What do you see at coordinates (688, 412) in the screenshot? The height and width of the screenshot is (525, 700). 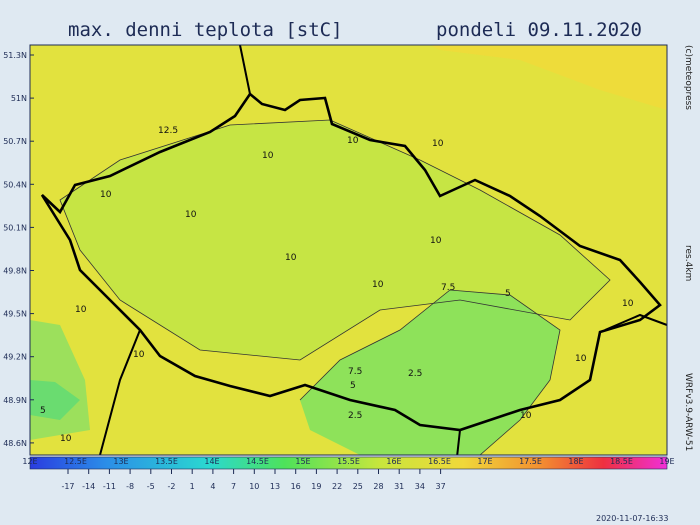 I see `model: WRFv3.9-ARW-51` at bounding box center [688, 412].